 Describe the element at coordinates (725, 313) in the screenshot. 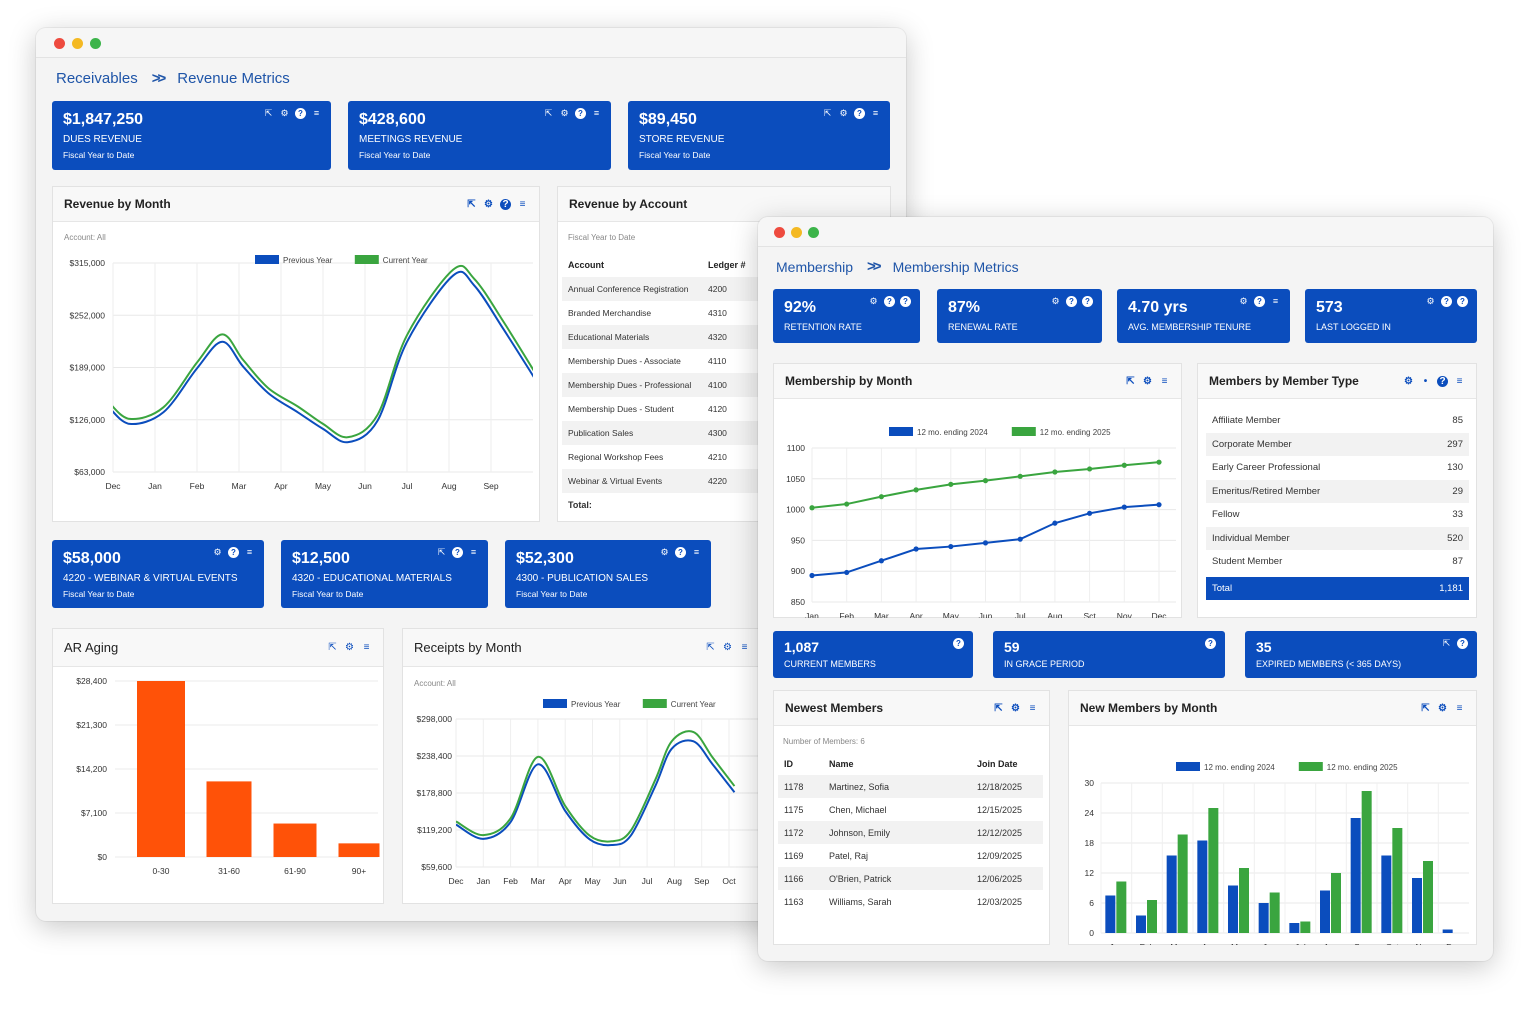

I see `account-row: Branded Merchandise 4310` at that location.